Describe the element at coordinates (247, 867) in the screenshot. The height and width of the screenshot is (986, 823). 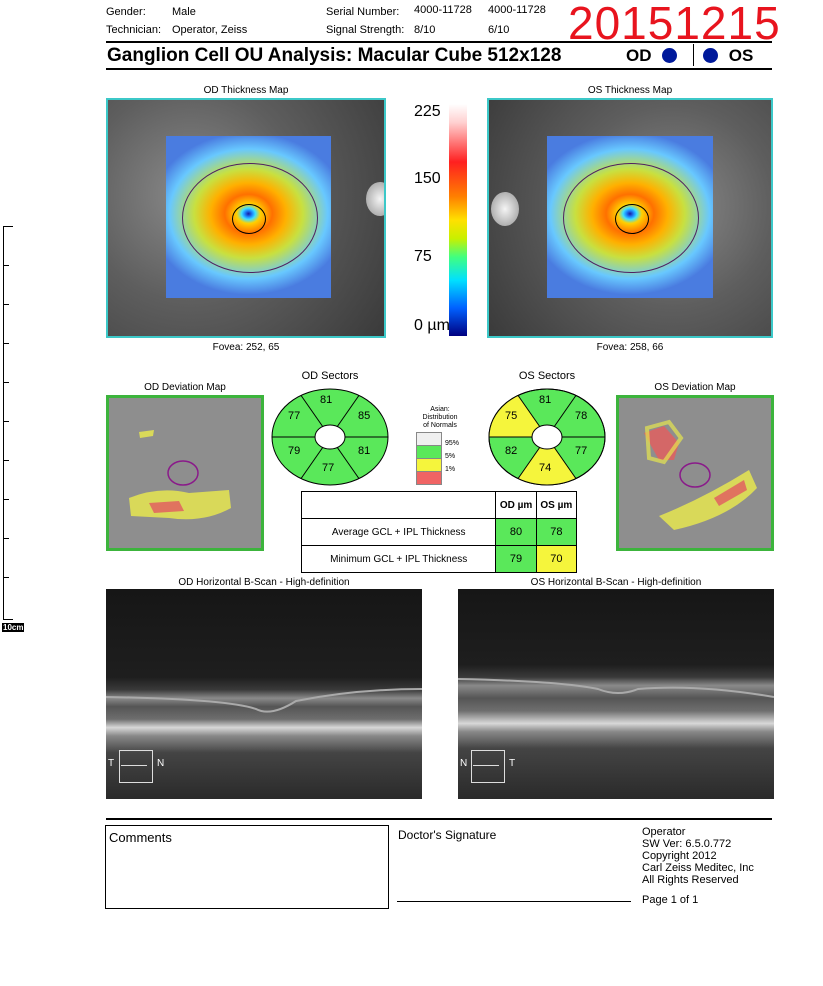
I see `comments-box: Comments` at that location.